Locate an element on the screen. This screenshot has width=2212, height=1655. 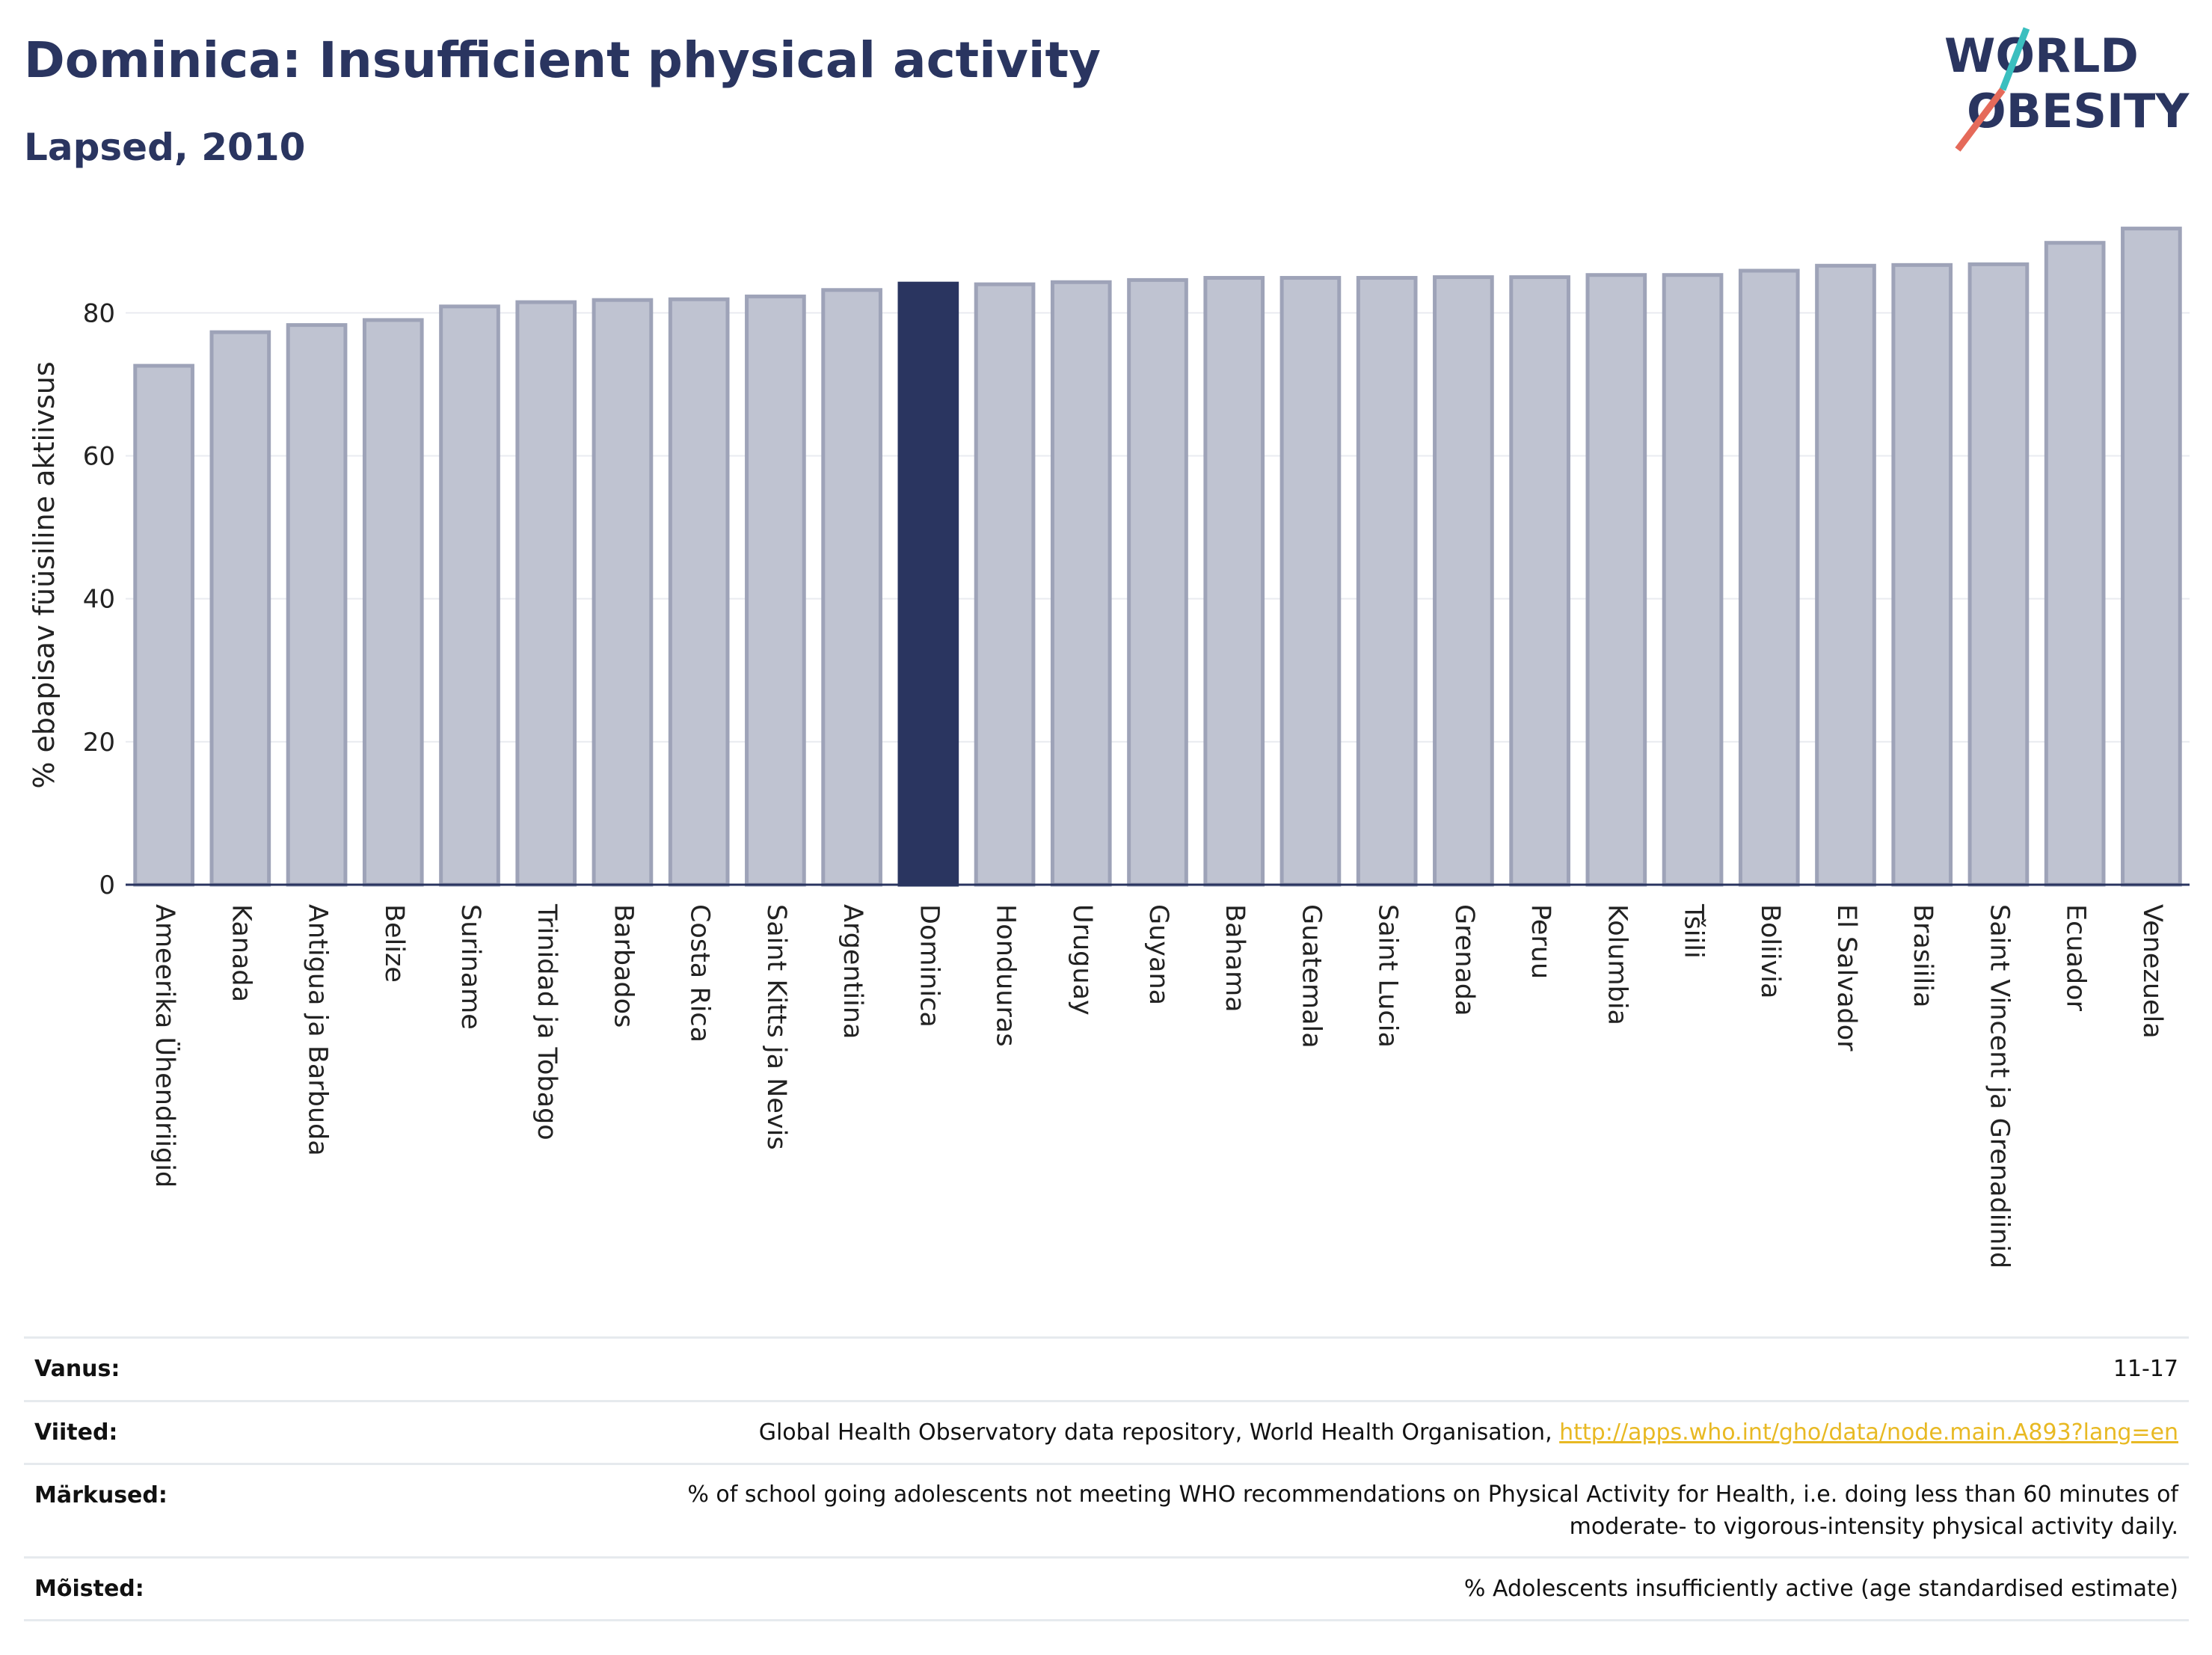
x-tick-label: Barbados is located at coordinates (623, 966).